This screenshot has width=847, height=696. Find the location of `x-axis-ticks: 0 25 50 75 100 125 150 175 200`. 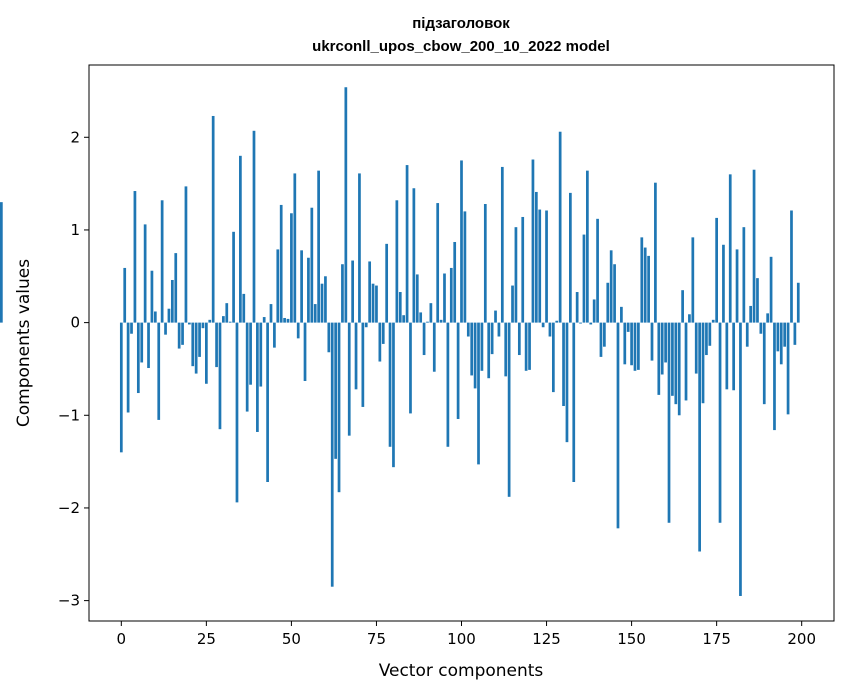

x-axis-ticks: 0 25 50 75 100 125 150 175 200 is located at coordinates (466, 634).